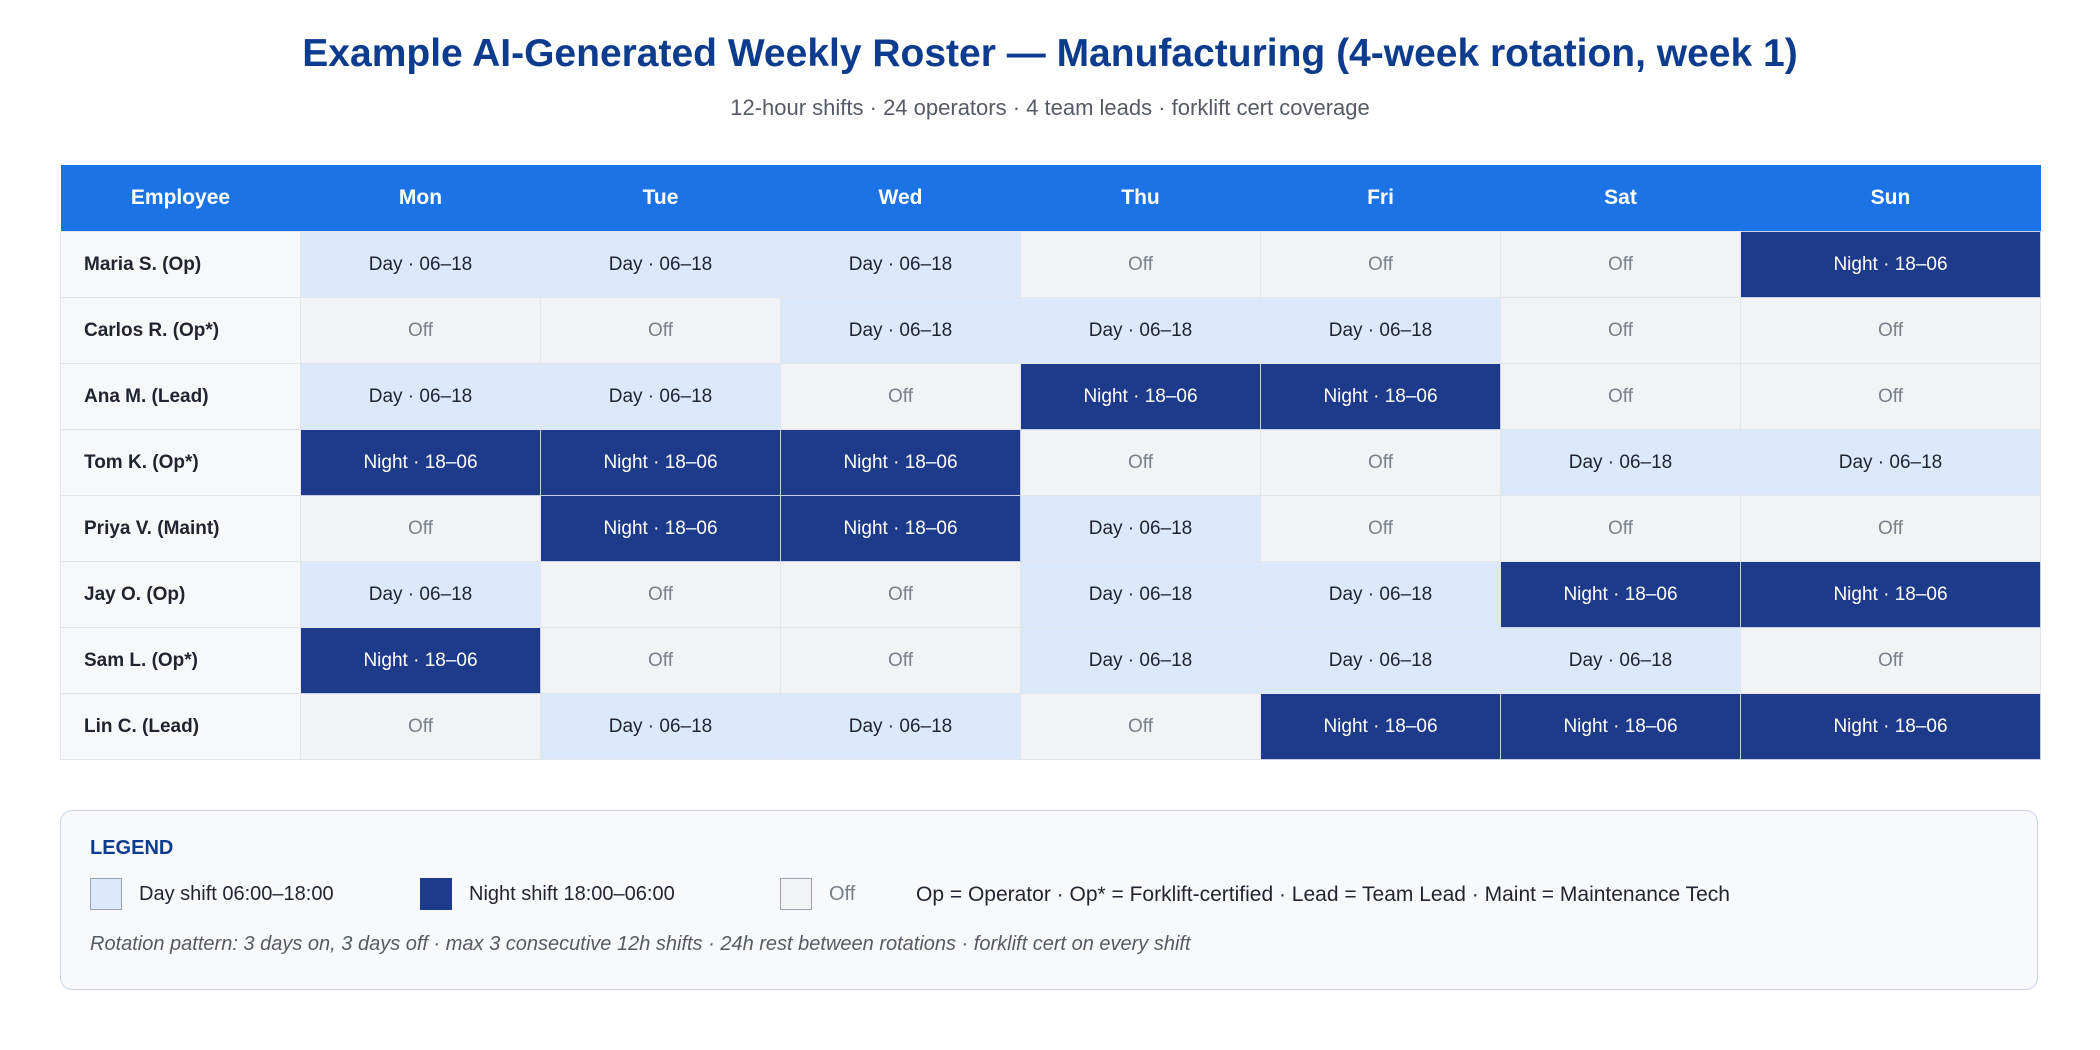 This screenshot has width=2100, height=1050. I want to click on header-row: Employee Mon Tue Wed Thu Fri Sat Sun, so click(1050, 198).